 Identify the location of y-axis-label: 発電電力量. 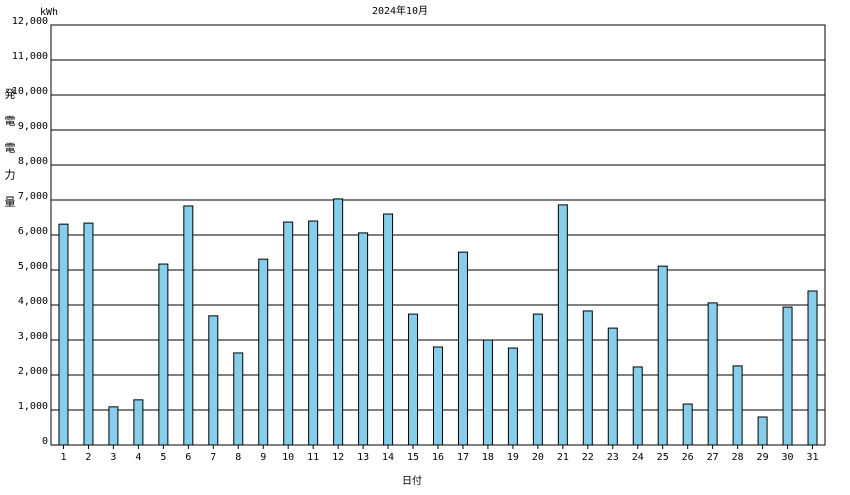
(9, 155).